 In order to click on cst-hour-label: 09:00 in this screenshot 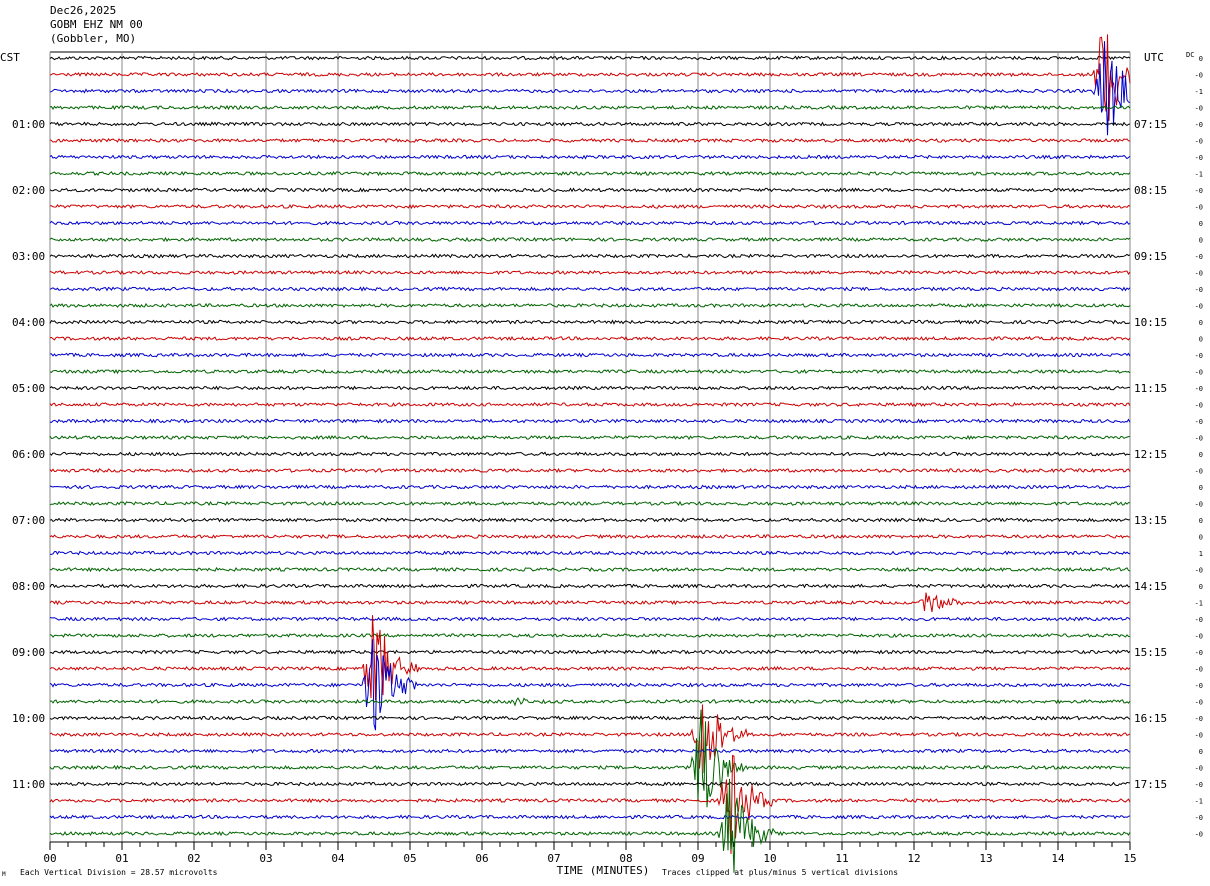, I will do `click(28, 652)`.